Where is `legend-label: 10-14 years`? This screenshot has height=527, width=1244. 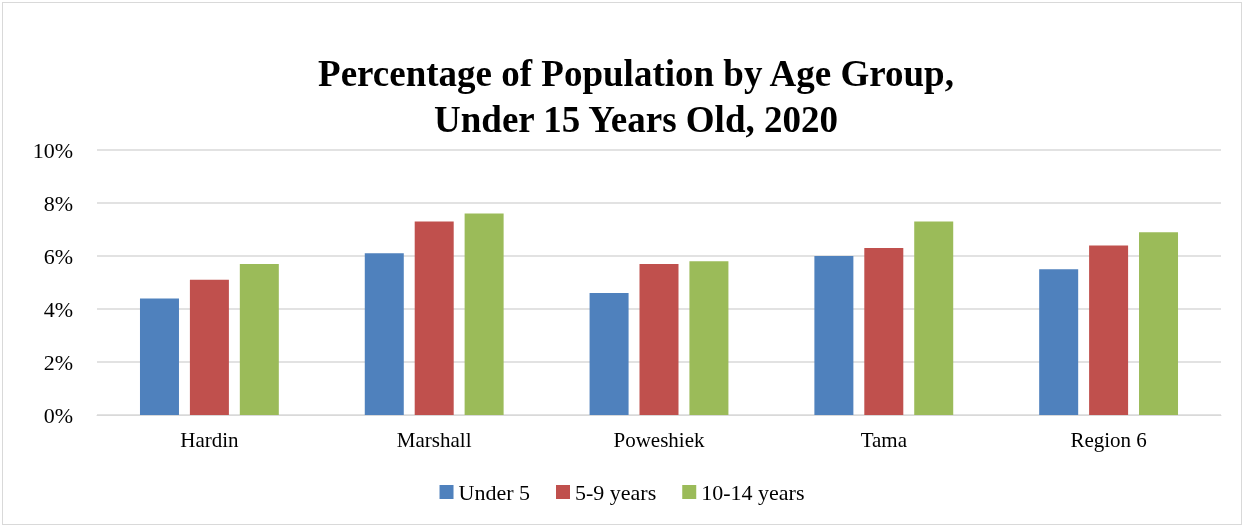 legend-label: 10-14 years is located at coordinates (753, 492).